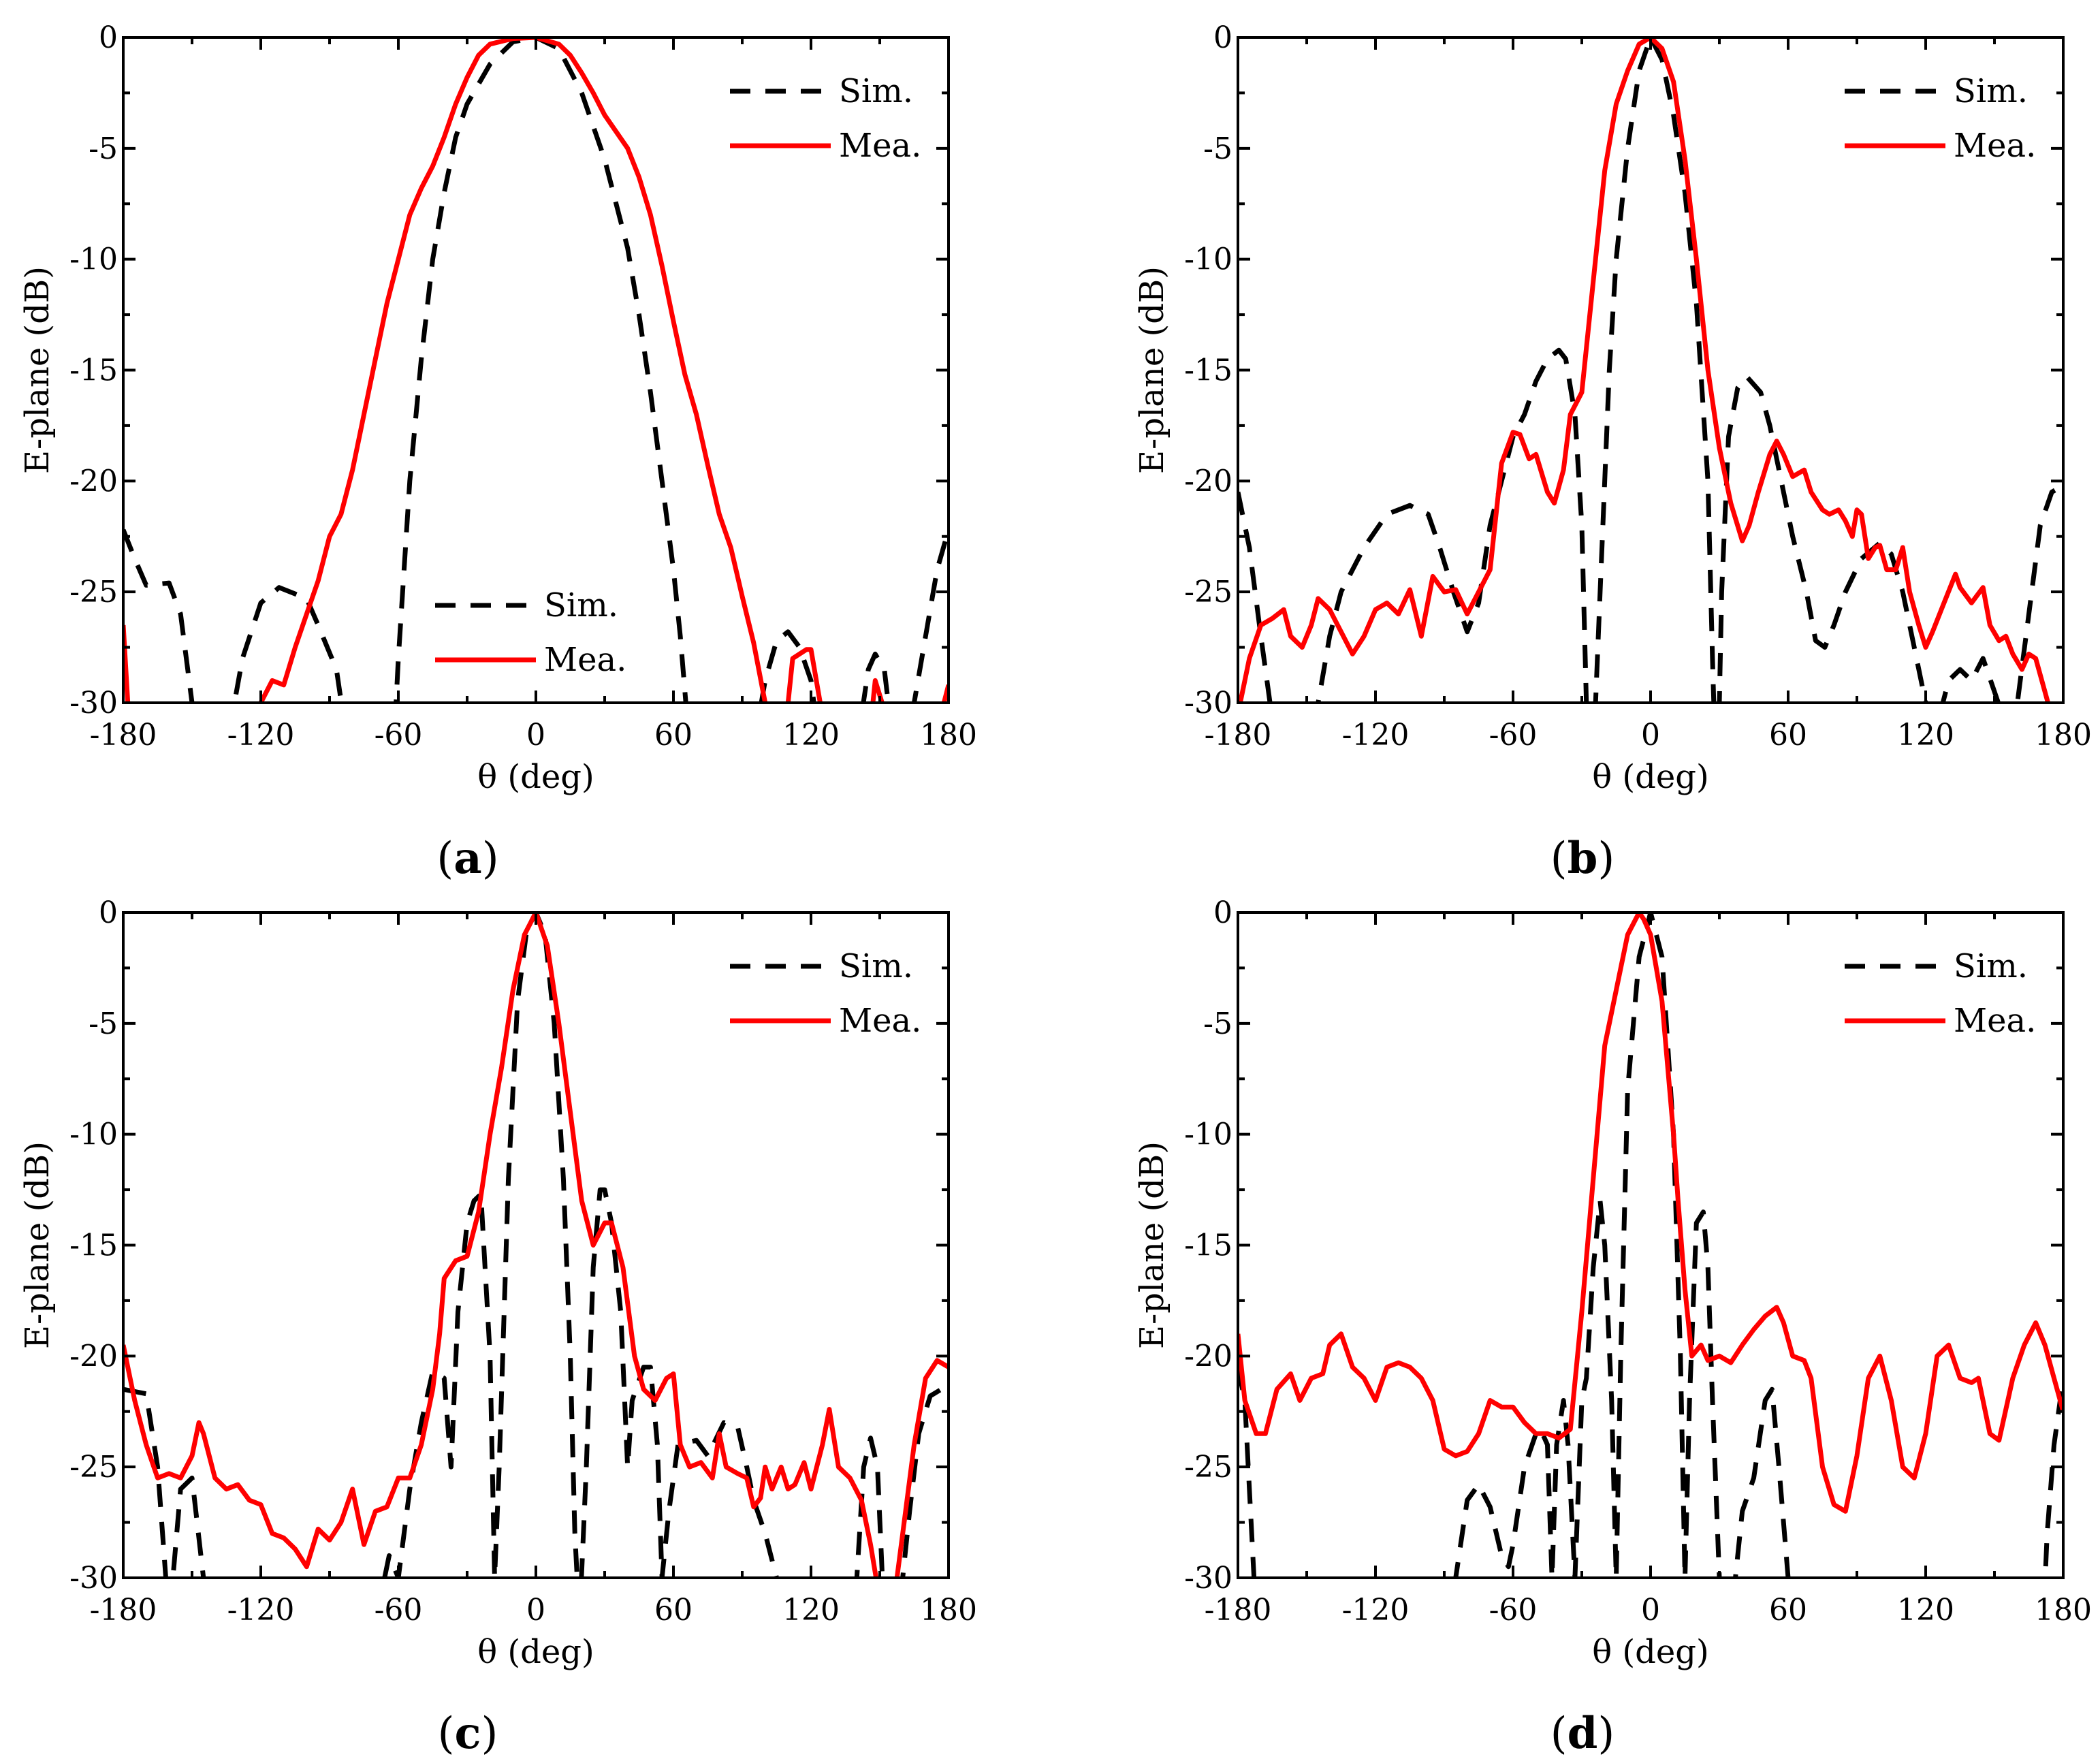 The image size is (2100, 1761). I want to click on panel-caption: (a), so click(467, 858).